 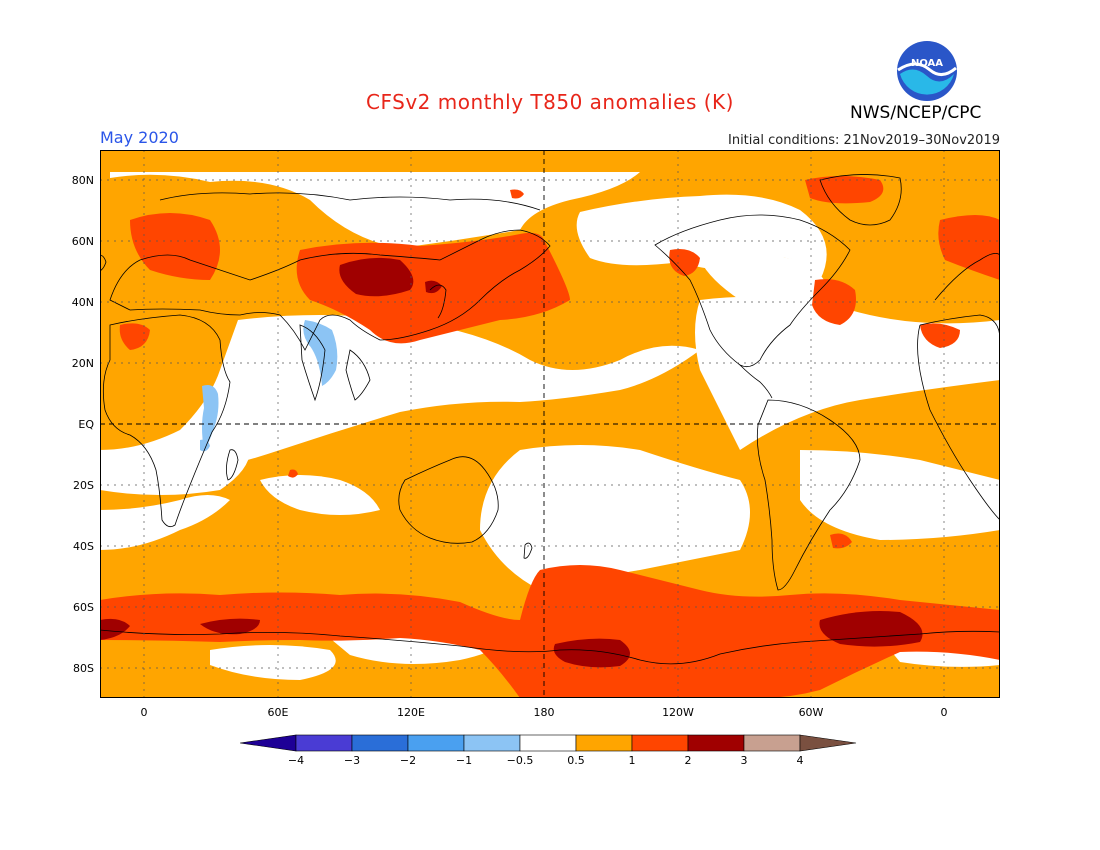 I want to click on color-legend: −4 −3 −2 −1 −0.5 0.5 1 2 3 4, so click(x=548, y=750).